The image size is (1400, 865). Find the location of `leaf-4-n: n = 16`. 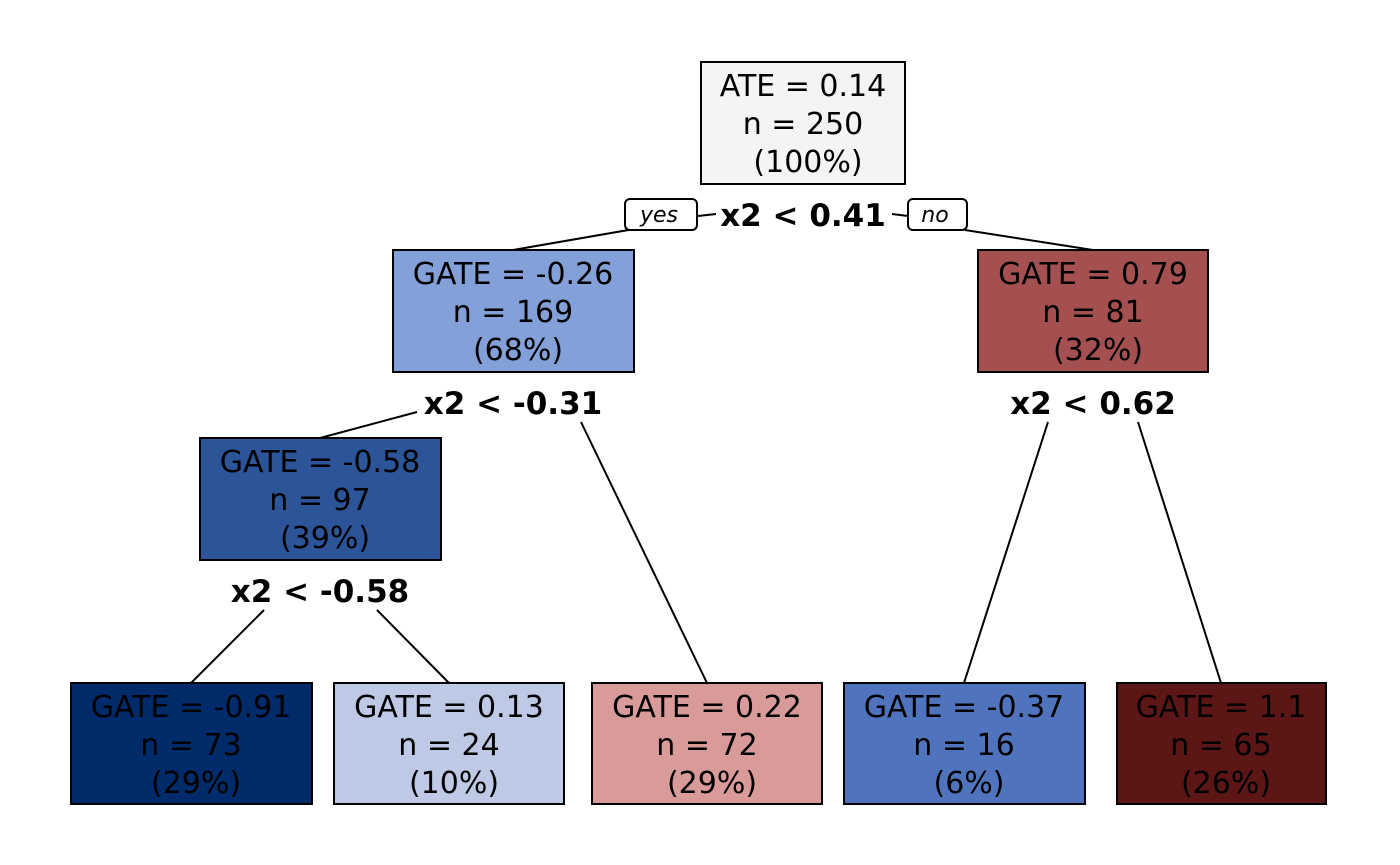

leaf-4-n: n = 16 is located at coordinates (963, 745).